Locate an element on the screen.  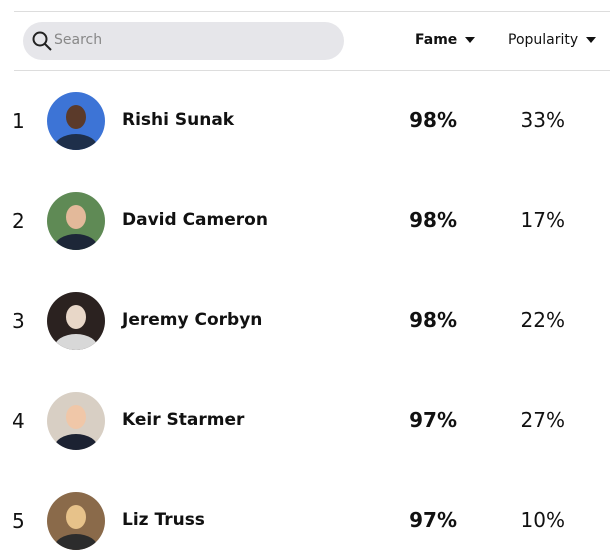
popularity-value: 10% is located at coordinates (542, 520).